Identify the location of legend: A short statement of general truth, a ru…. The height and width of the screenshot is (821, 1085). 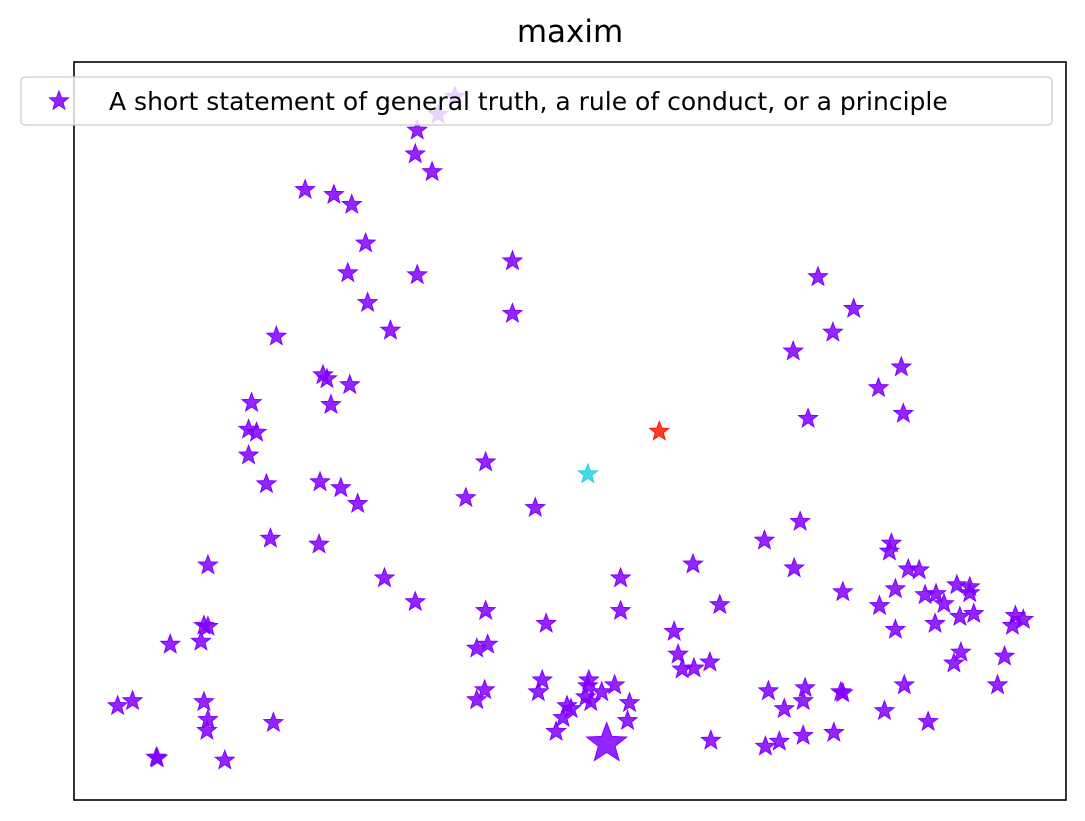
(536, 101).